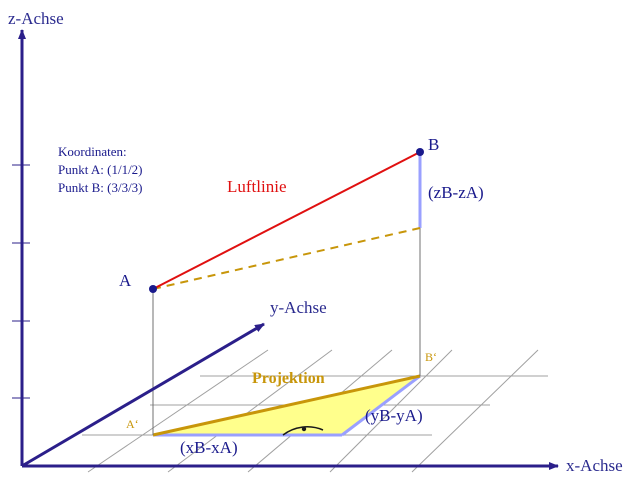 The image size is (640, 484). What do you see at coordinates (21, 281) in the screenshot?
I see `z-ticks` at bounding box center [21, 281].